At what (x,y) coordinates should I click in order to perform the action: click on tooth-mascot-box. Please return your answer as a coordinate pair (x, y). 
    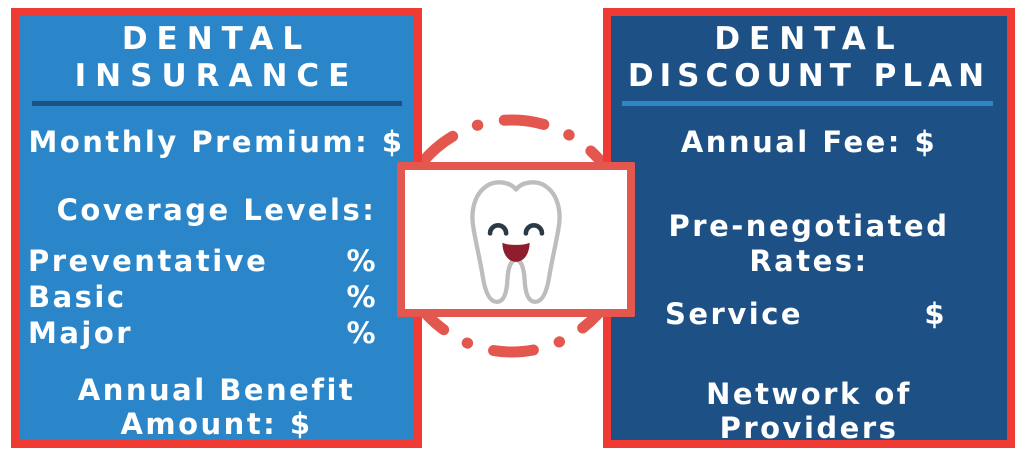
    Looking at the image, I should click on (516, 239).